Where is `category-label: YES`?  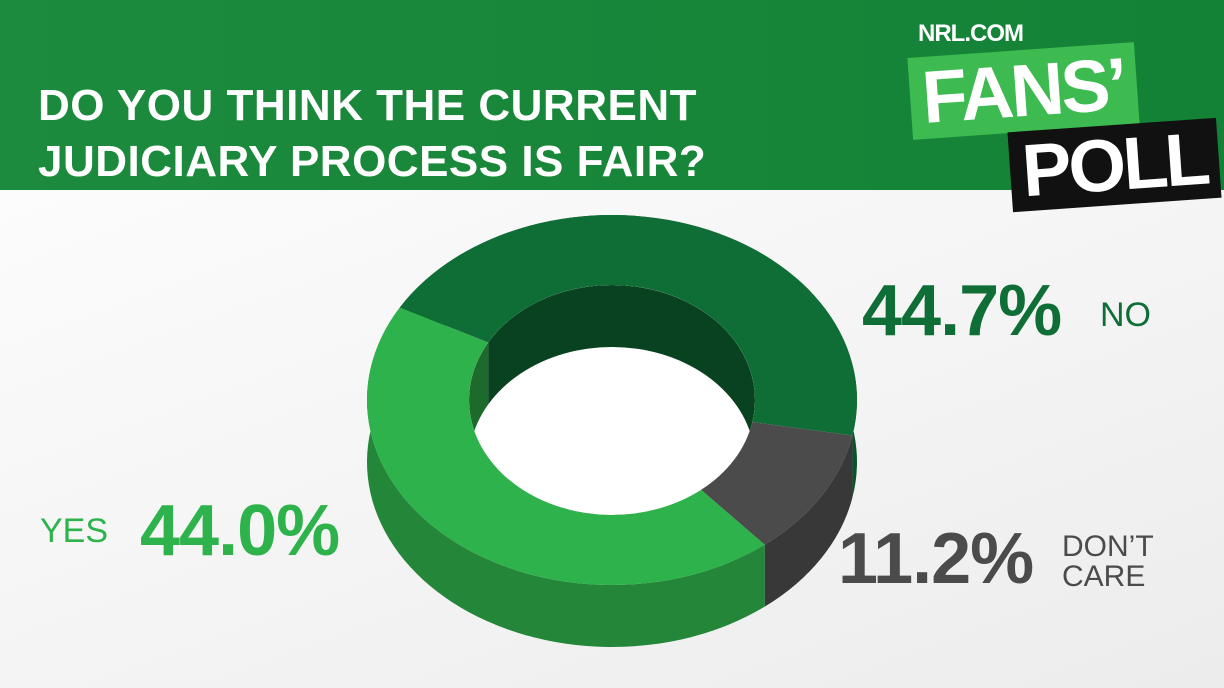 category-label: YES is located at coordinates (74, 531).